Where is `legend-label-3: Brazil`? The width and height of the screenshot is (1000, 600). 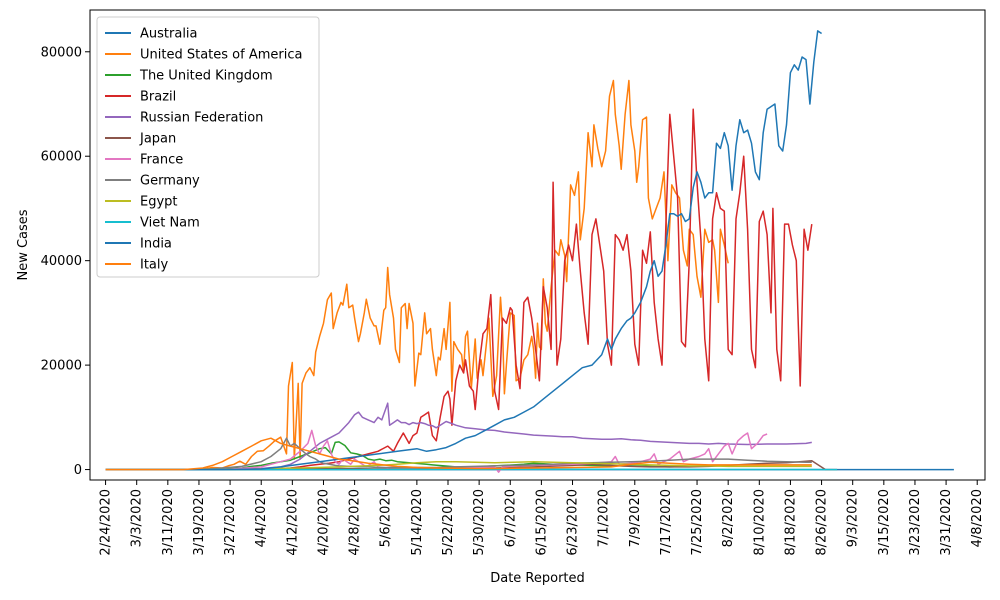 legend-label-3: Brazil is located at coordinates (158, 97).